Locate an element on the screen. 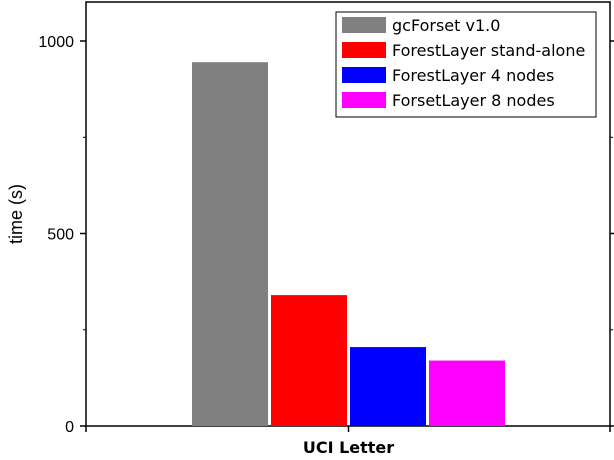 The width and height of the screenshot is (614, 460). legend-label-4: ForsetLayer 8 nodes is located at coordinates (473, 100).